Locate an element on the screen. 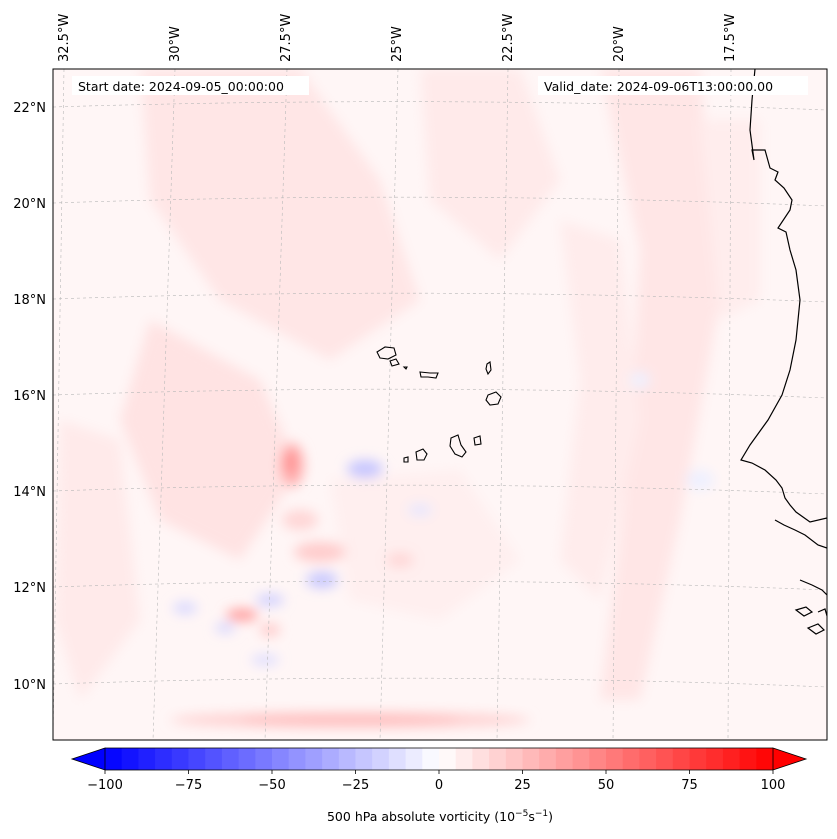 The image size is (837, 839). colorbar-bins is located at coordinates (439, 759).